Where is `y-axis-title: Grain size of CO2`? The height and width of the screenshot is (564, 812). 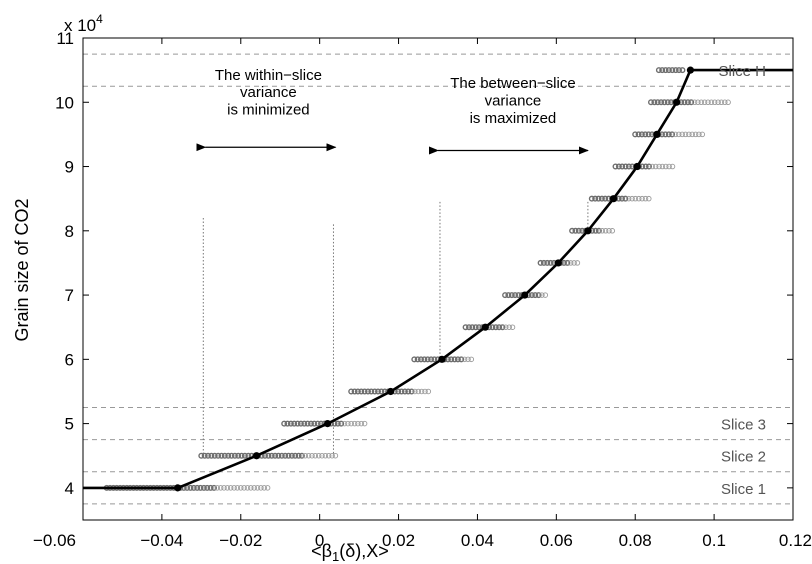 y-axis-title: Grain size of CO2 is located at coordinates (22, 269).